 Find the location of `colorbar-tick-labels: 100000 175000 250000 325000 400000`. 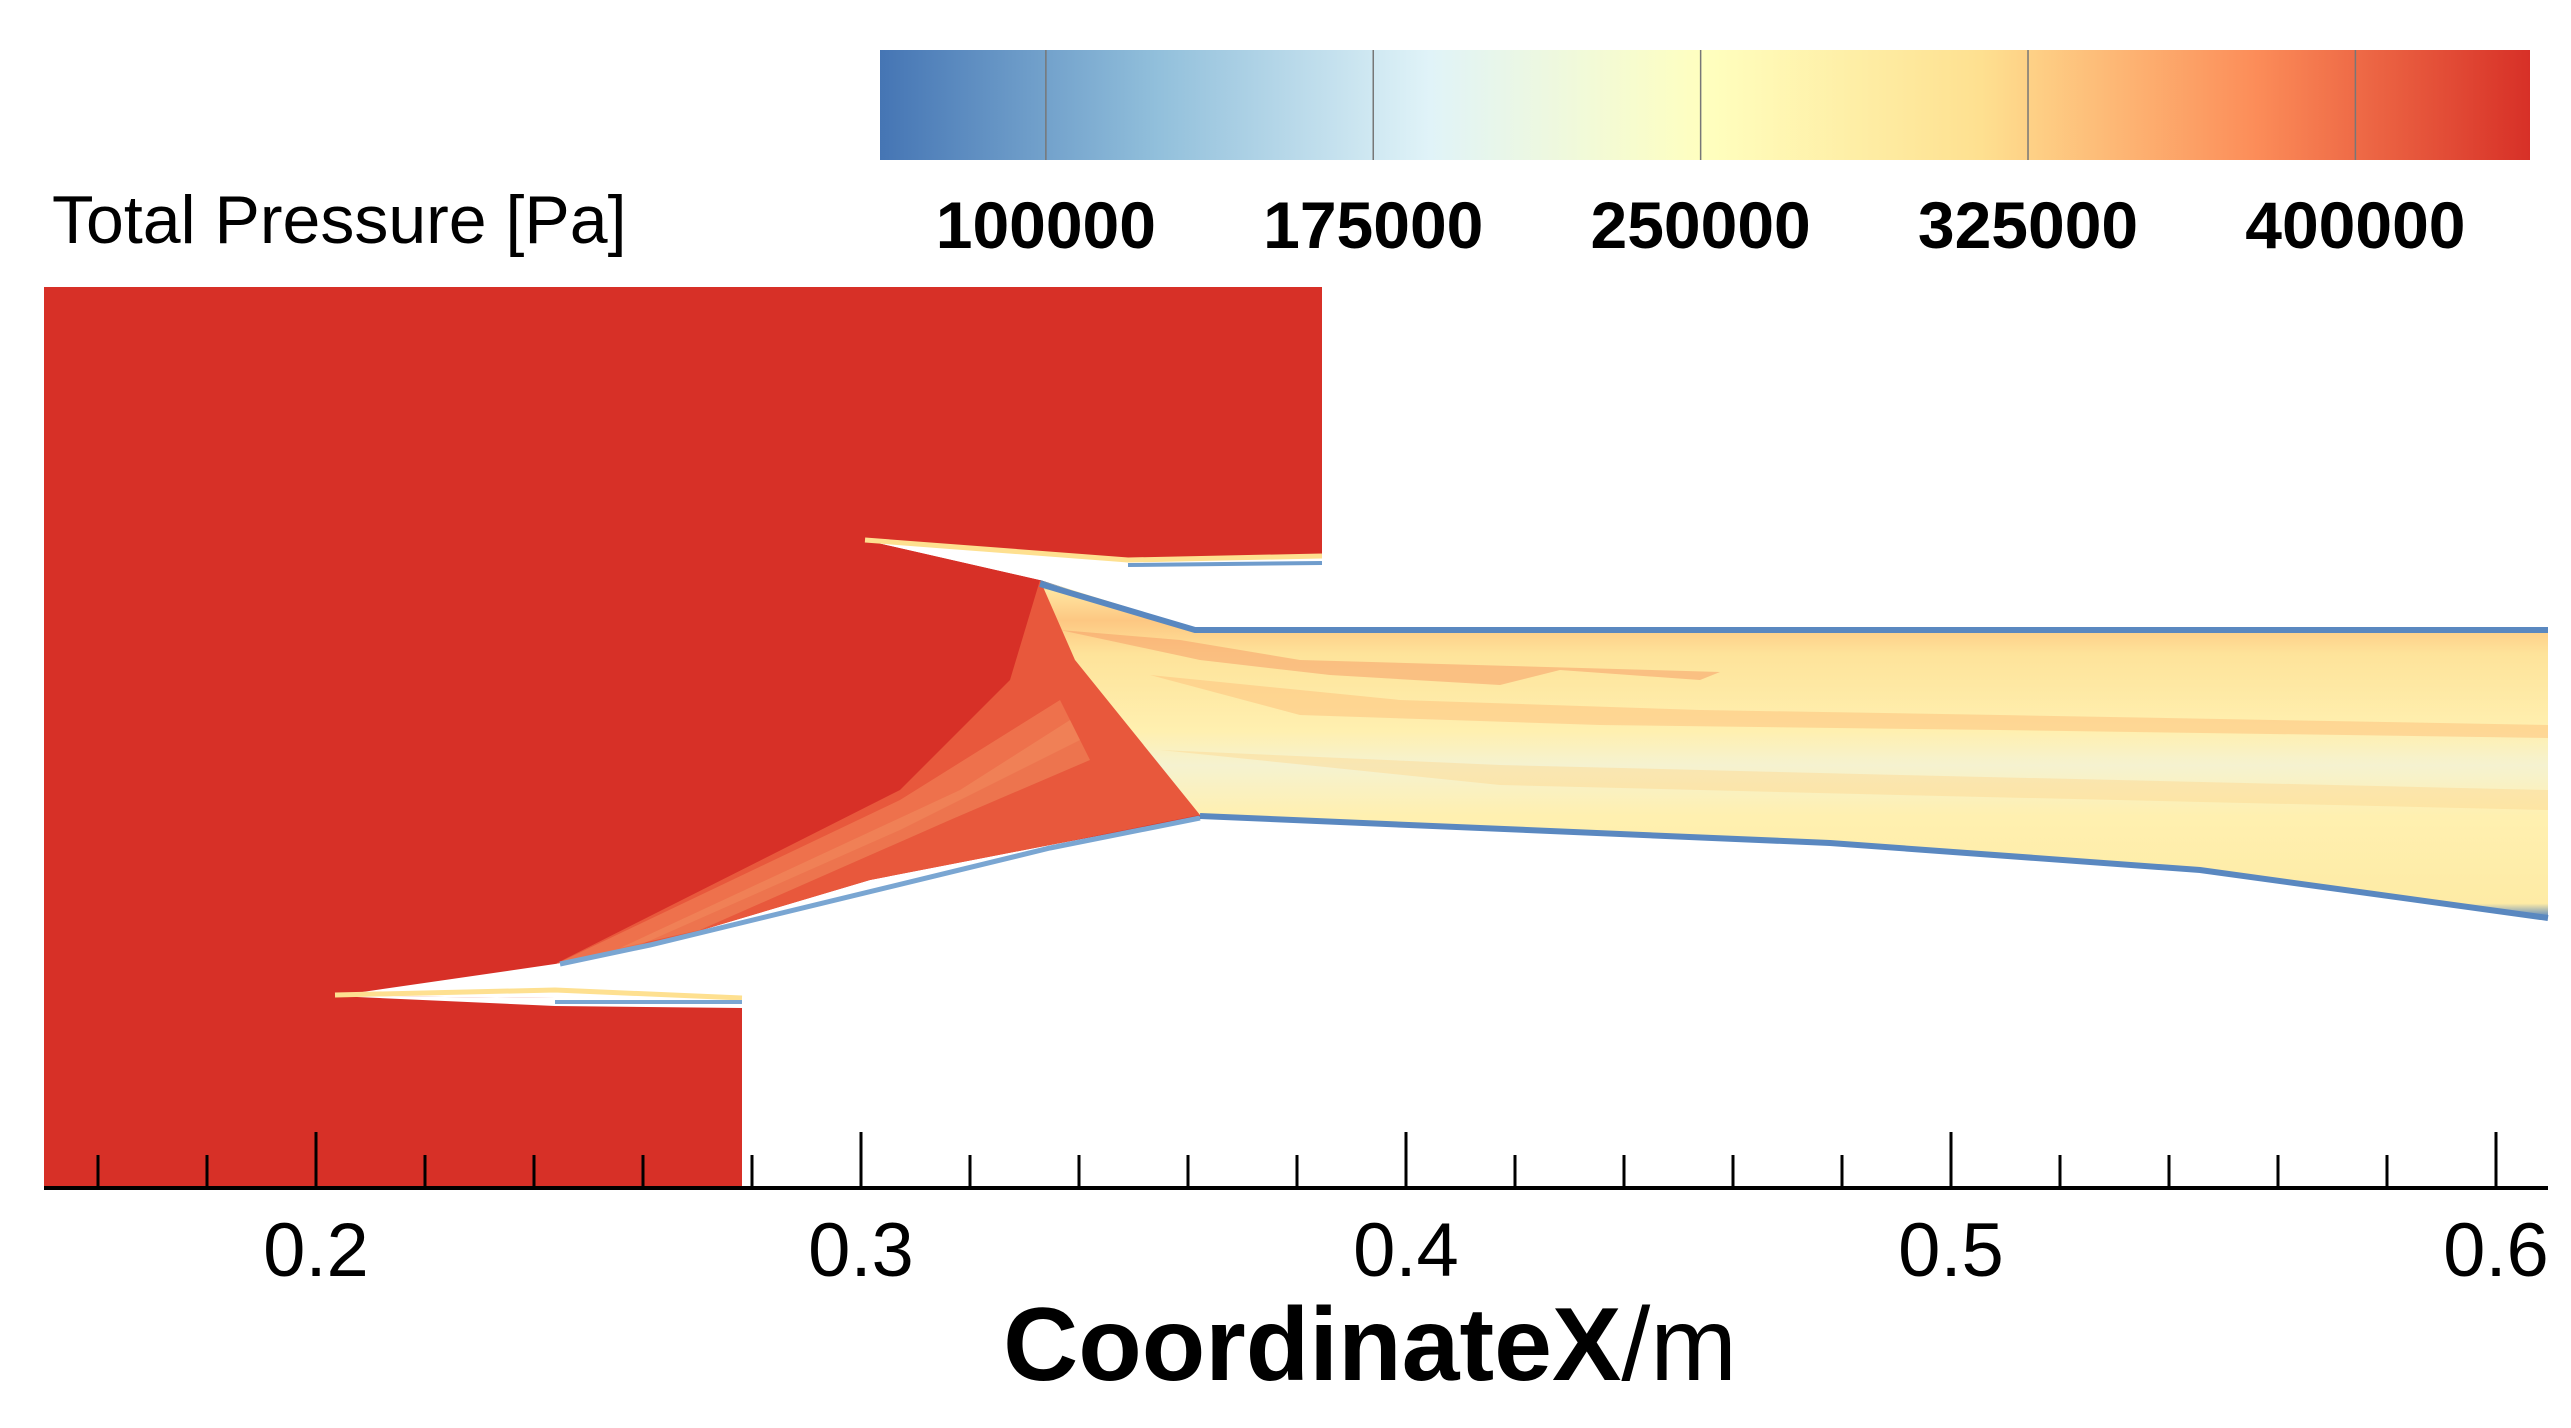

colorbar-tick-labels: 100000 175000 250000 325000 400000 is located at coordinates (1701, 225).